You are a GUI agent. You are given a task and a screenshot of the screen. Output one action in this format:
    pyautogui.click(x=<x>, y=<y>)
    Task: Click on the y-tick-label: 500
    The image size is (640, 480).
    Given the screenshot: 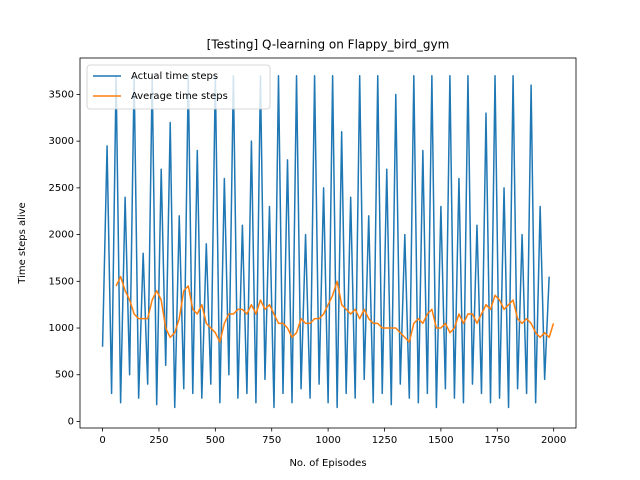 What is the action you would take?
    pyautogui.click(x=64, y=375)
    